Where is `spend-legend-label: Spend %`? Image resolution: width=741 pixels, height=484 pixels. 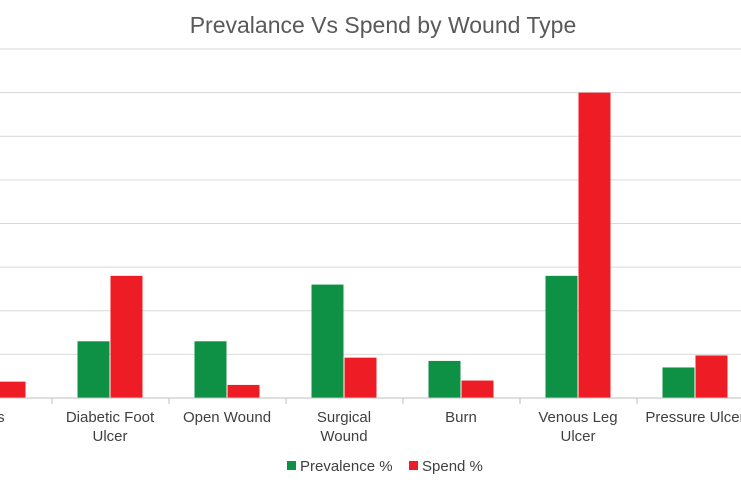
spend-legend-label: Spend % is located at coordinates (452, 466).